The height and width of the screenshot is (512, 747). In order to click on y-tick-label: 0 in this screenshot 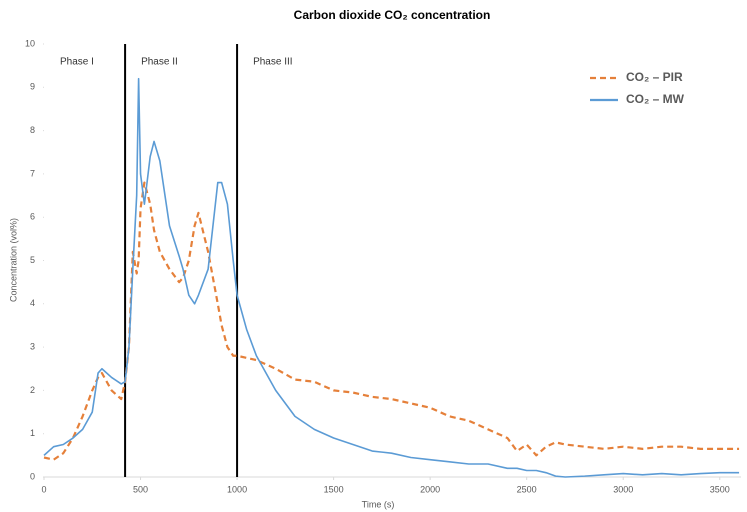, I will do `click(32, 476)`.